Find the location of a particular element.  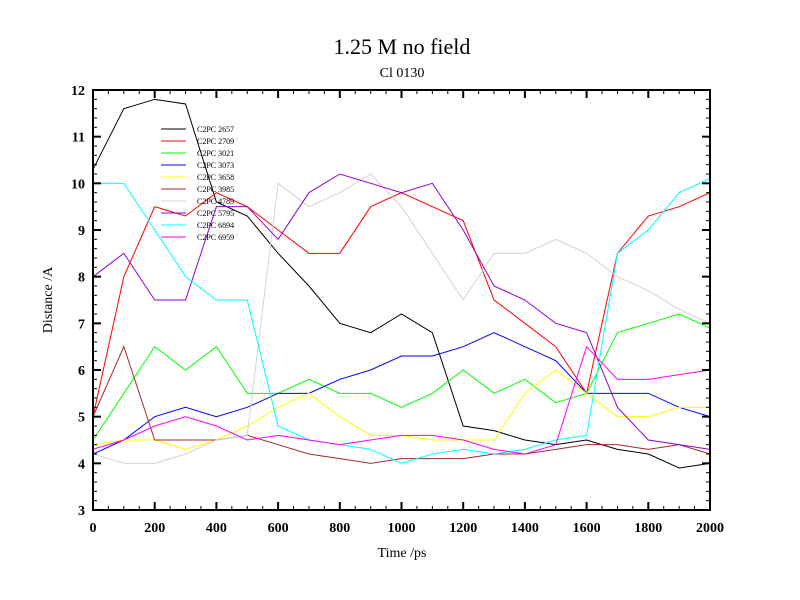

legend-label-7: C2PC 5795 is located at coordinates (215, 213).